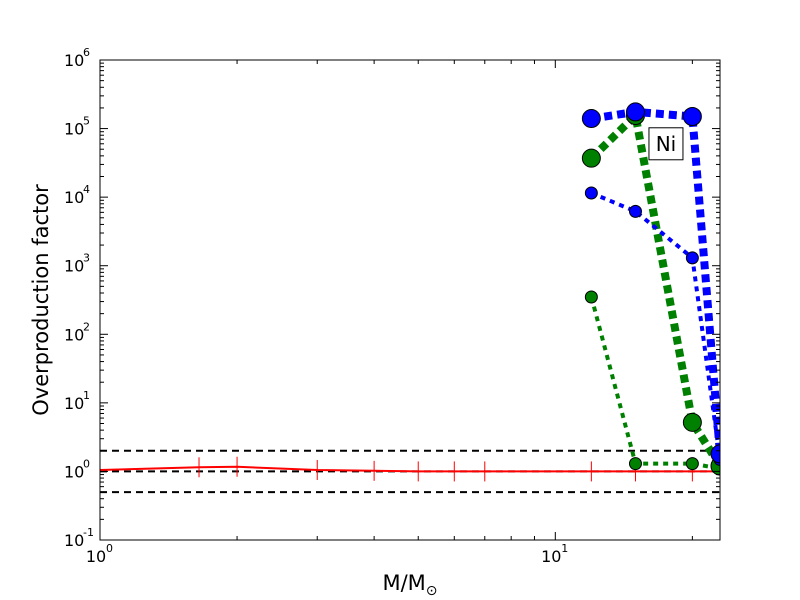  What do you see at coordinates (109, 548) in the screenshot?
I see `x-tick-exponent: 0` at bounding box center [109, 548].